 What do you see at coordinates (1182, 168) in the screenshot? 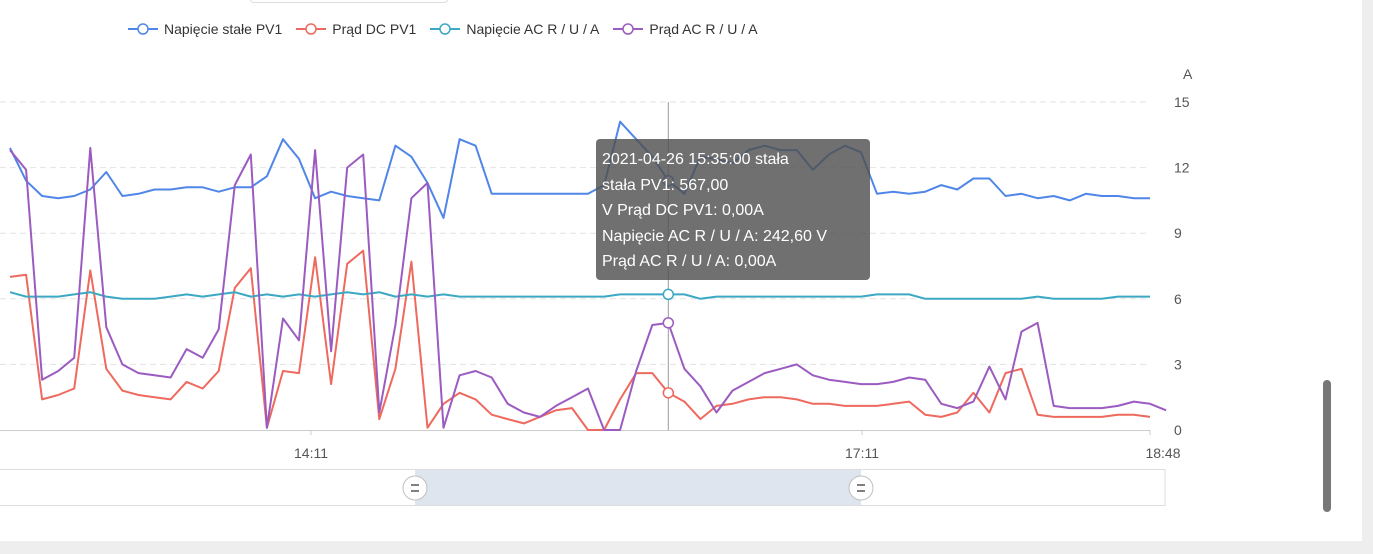
I see `y-tick-label: 12` at bounding box center [1182, 168].